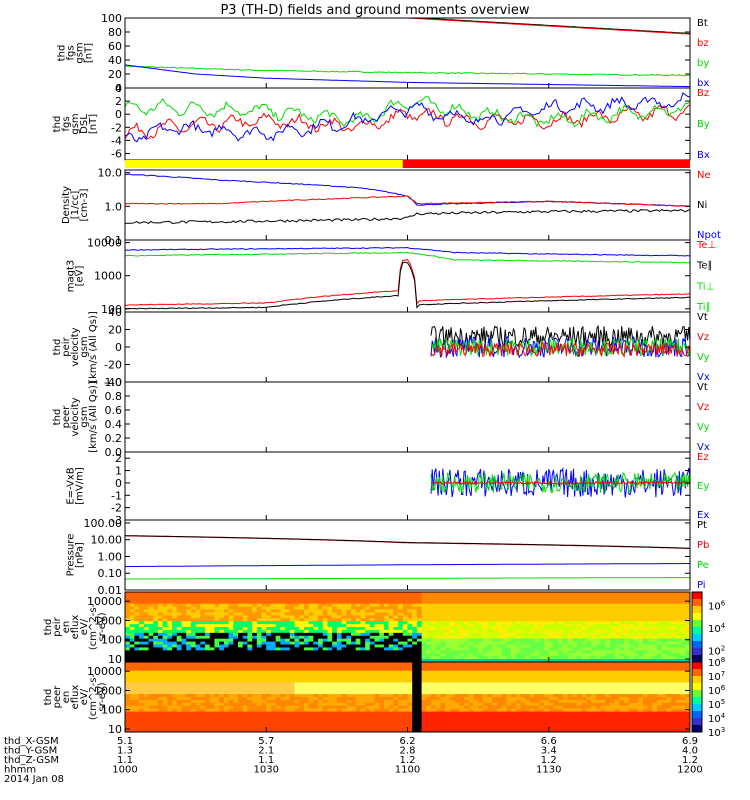  What do you see at coordinates (407, 417) in the screenshot?
I see `panel-frame` at bounding box center [407, 417].